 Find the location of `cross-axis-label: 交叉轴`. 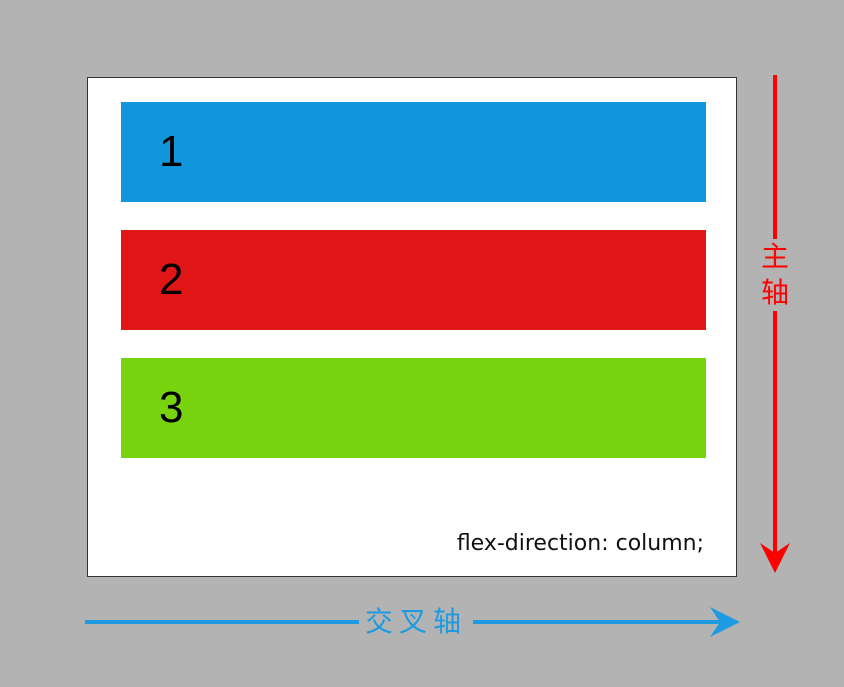

cross-axis-label: 交叉轴 is located at coordinates (416, 622).